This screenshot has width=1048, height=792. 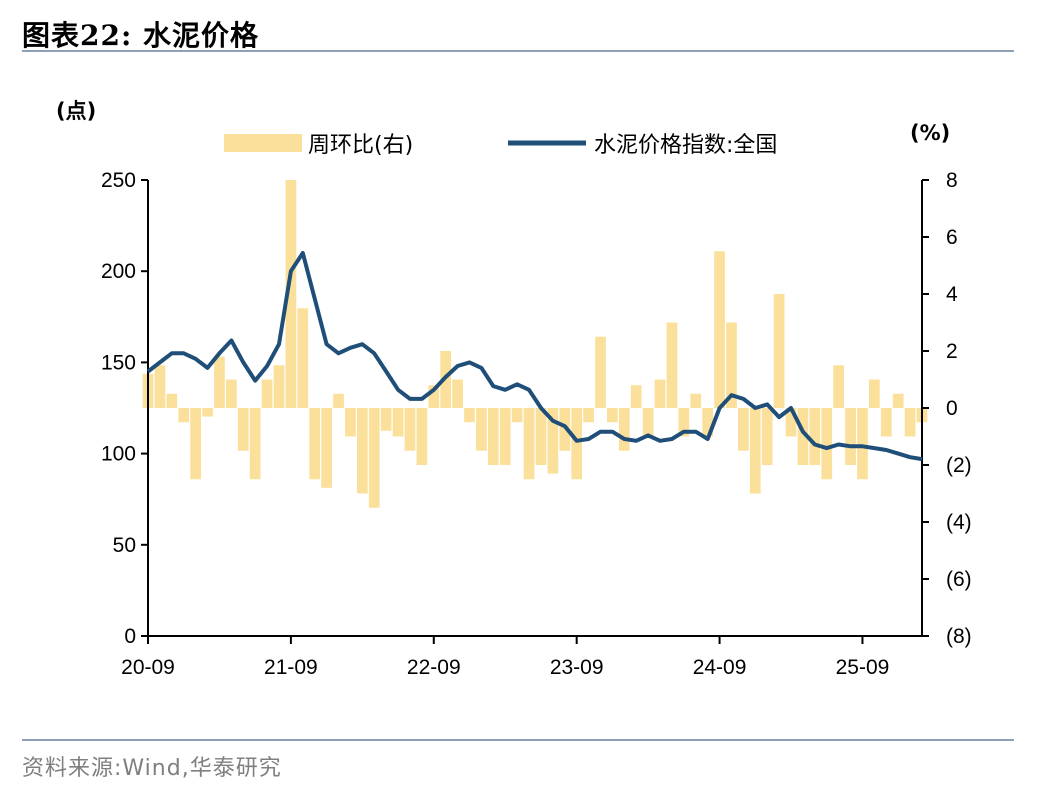 What do you see at coordinates (118, 362) in the screenshot?
I see `y-left-tick-label: 150` at bounding box center [118, 362].